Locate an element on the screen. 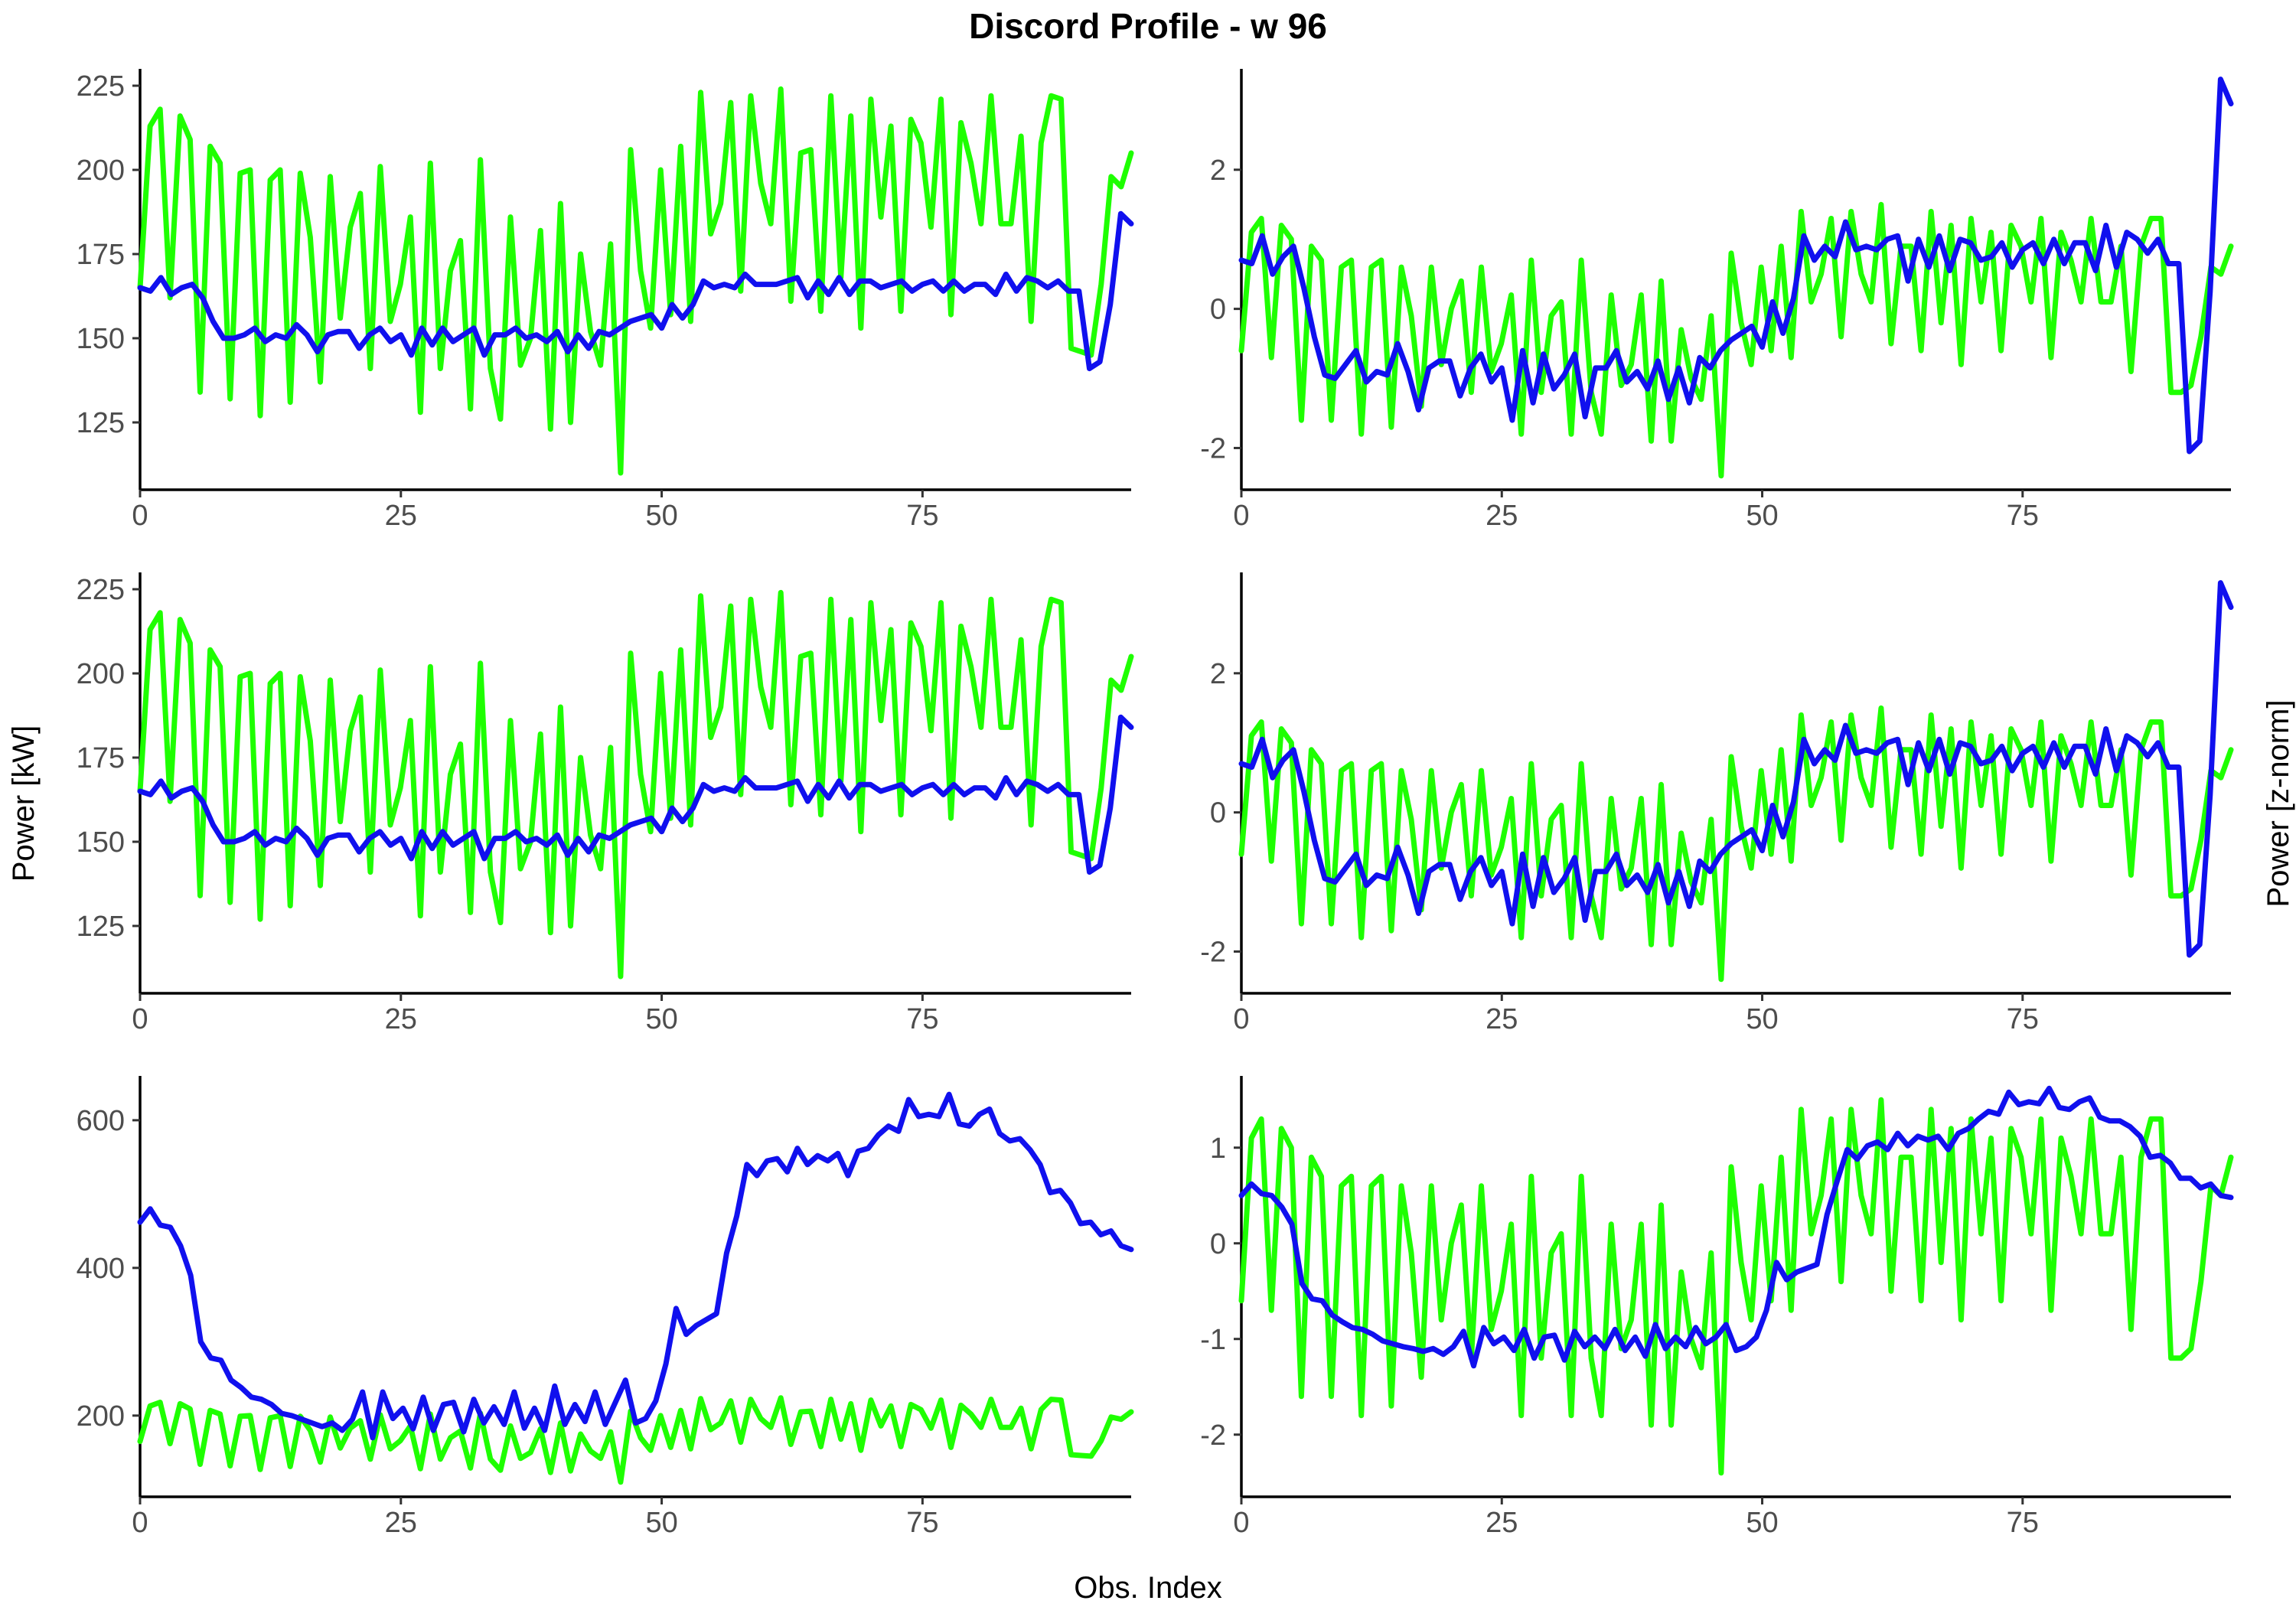 This screenshot has height=1607, width=2296. panel-row2-left: 0 25 50 75 125 150 175 200 225 is located at coordinates (605, 803).